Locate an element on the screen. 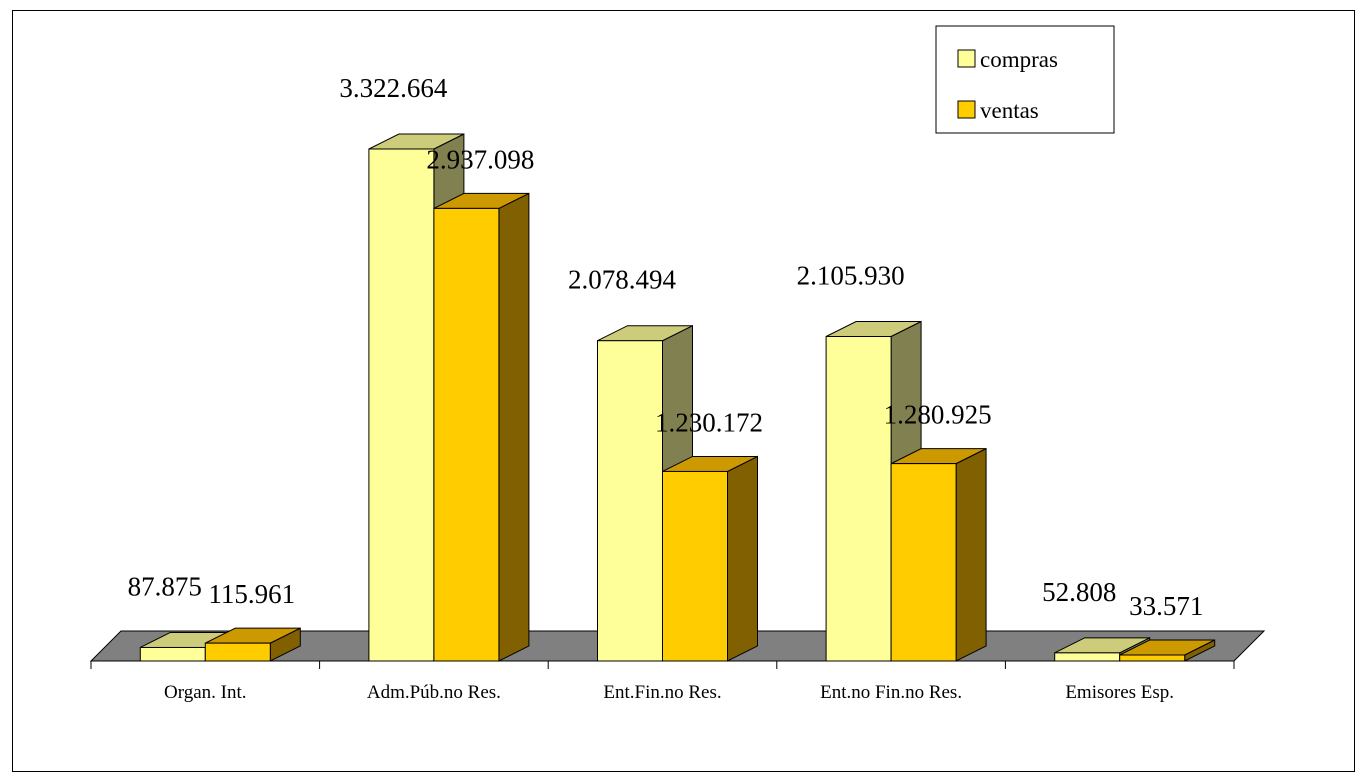 The image size is (1369, 784). bar-ventas-ent-fin-no-res is located at coordinates (710, 558).